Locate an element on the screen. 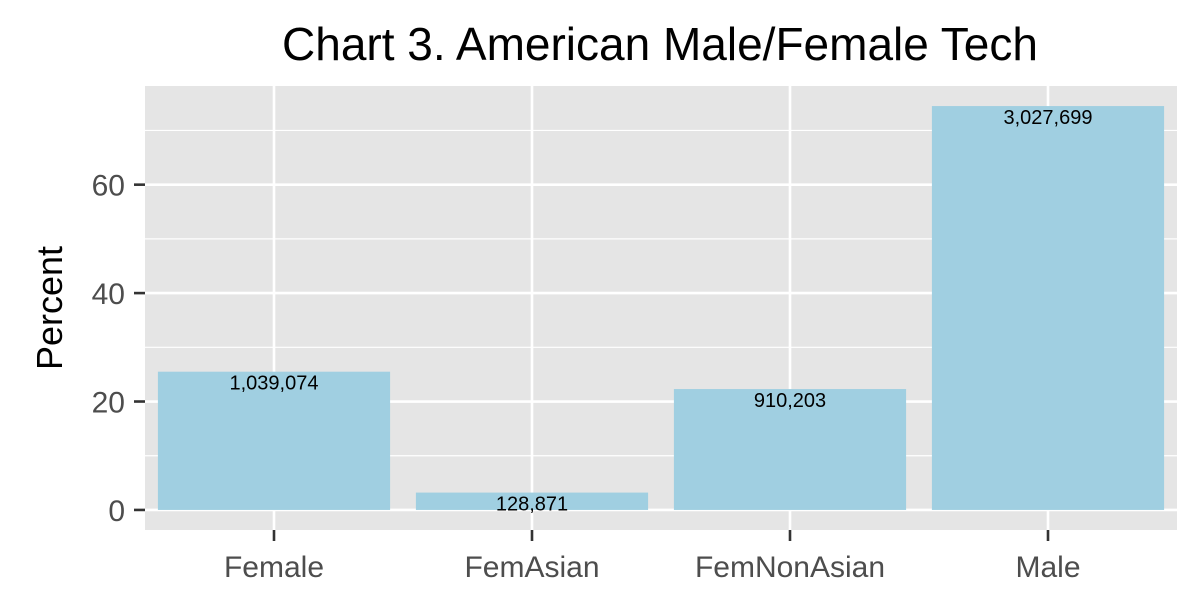 The image size is (1200, 600). y-tick-label: 0 is located at coordinates (116, 511).